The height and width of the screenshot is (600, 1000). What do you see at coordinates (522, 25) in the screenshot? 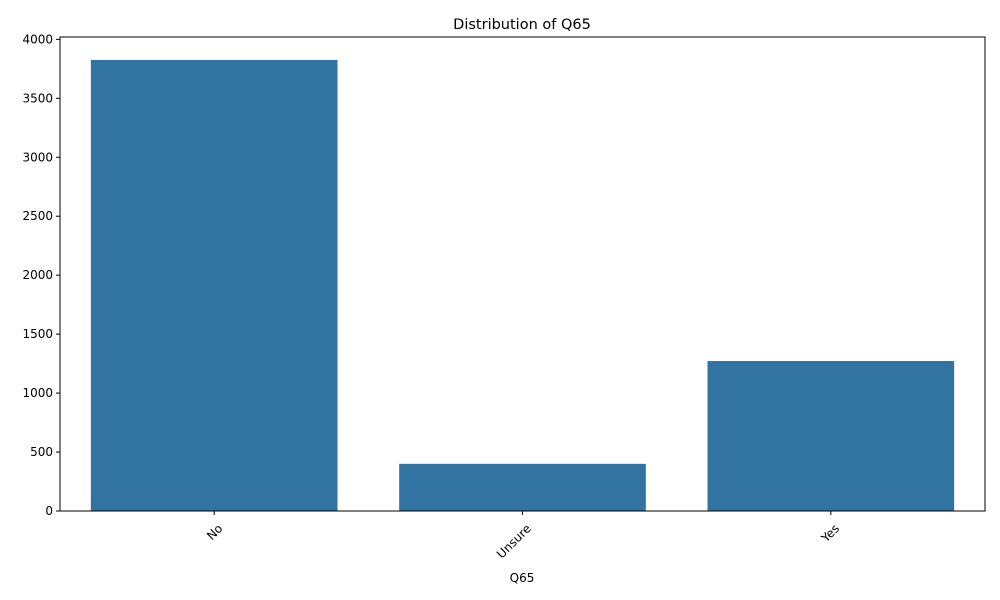
I see `chart-title: Distribution of Q65` at bounding box center [522, 25].